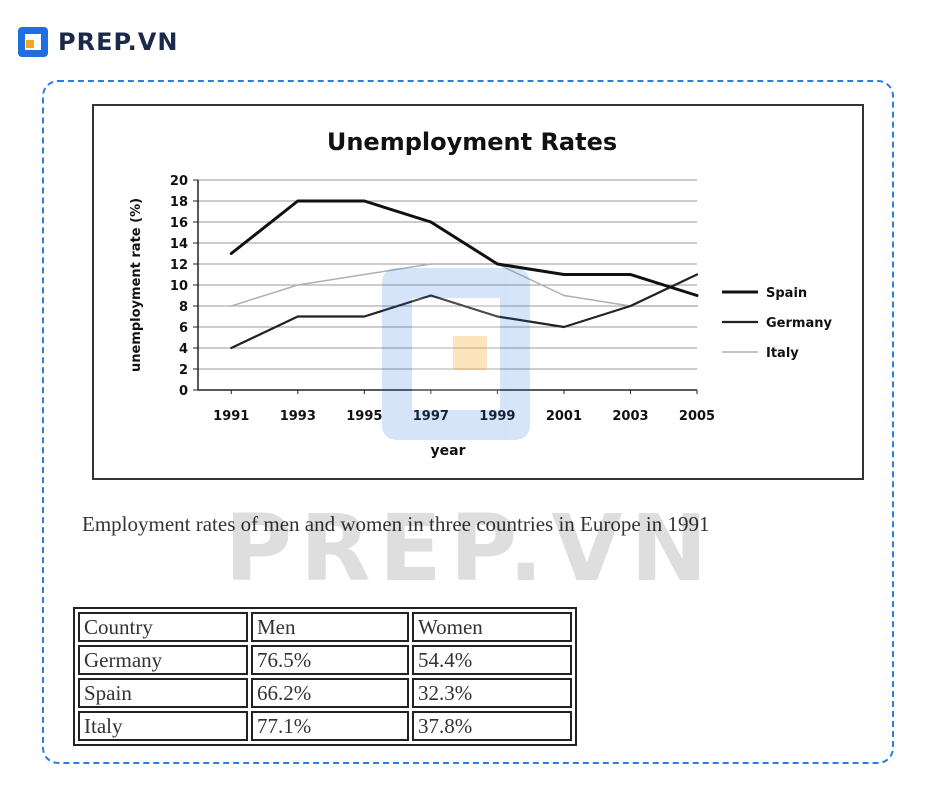 The width and height of the screenshot is (940, 788). What do you see at coordinates (492, 660) in the screenshot?
I see `table-cell: 54.4%` at bounding box center [492, 660].